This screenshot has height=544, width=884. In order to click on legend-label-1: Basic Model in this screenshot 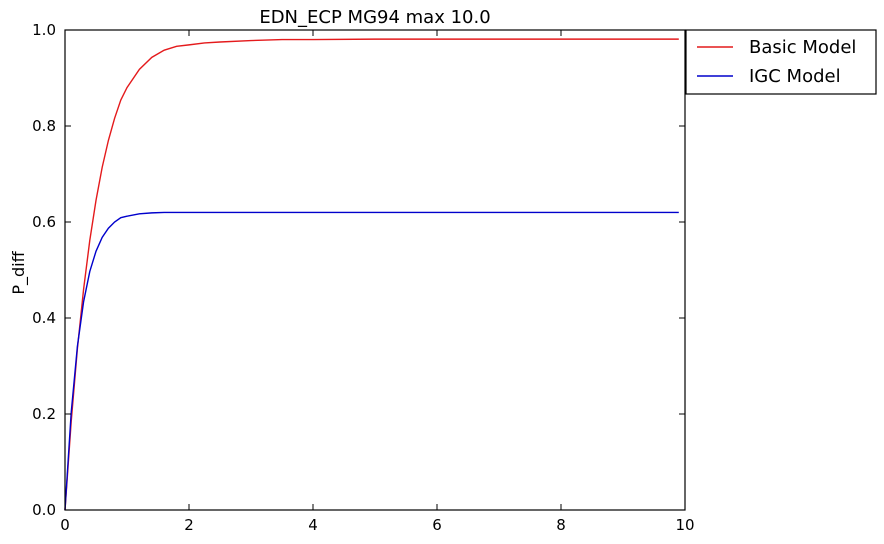, I will do `click(802, 47)`.